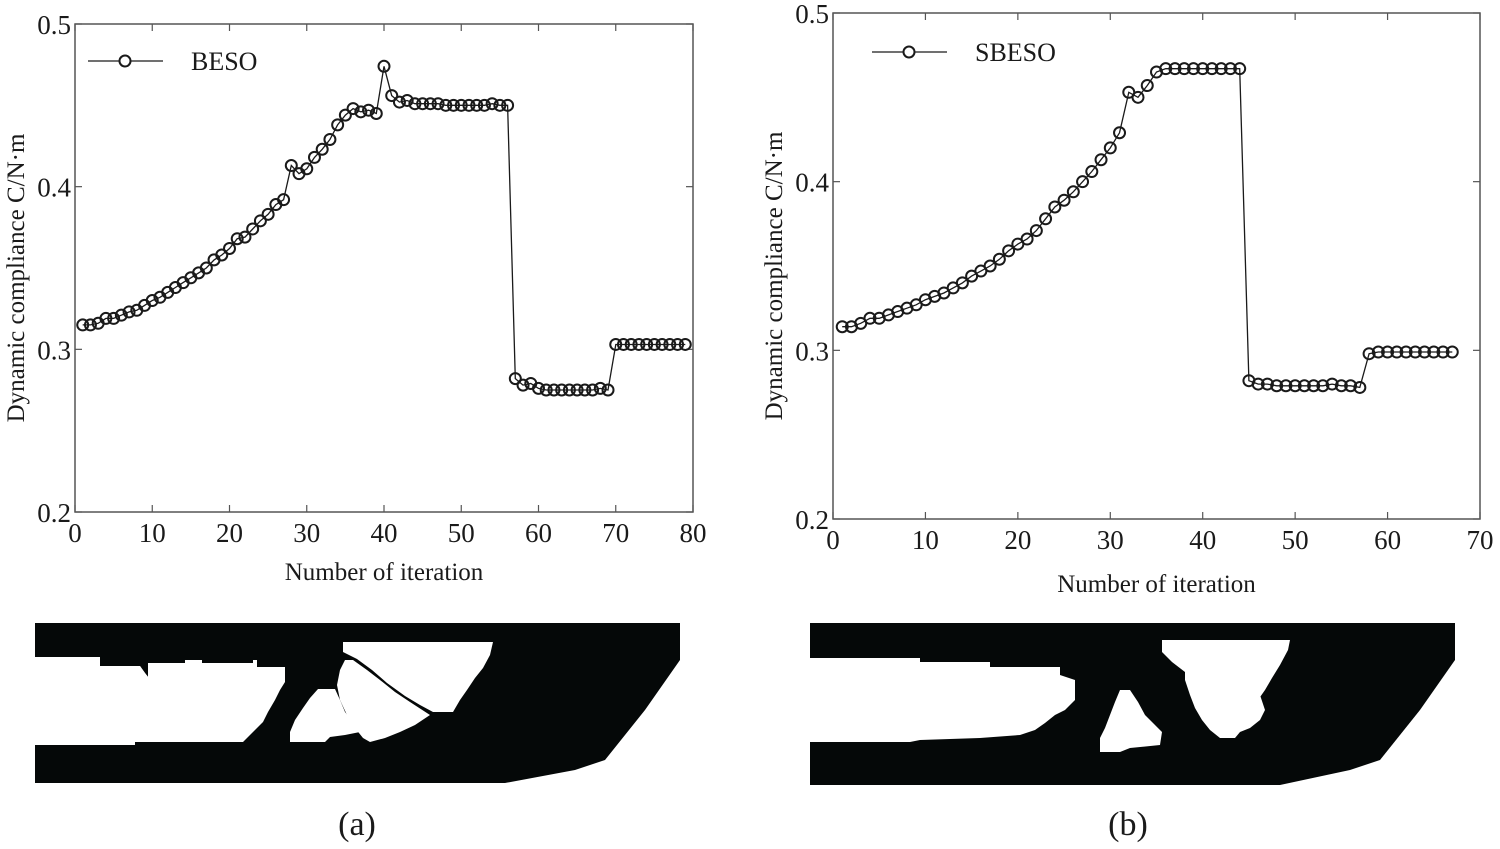  What do you see at coordinates (229, 533) in the screenshot?
I see `x-tick-label: 20` at bounding box center [229, 533].